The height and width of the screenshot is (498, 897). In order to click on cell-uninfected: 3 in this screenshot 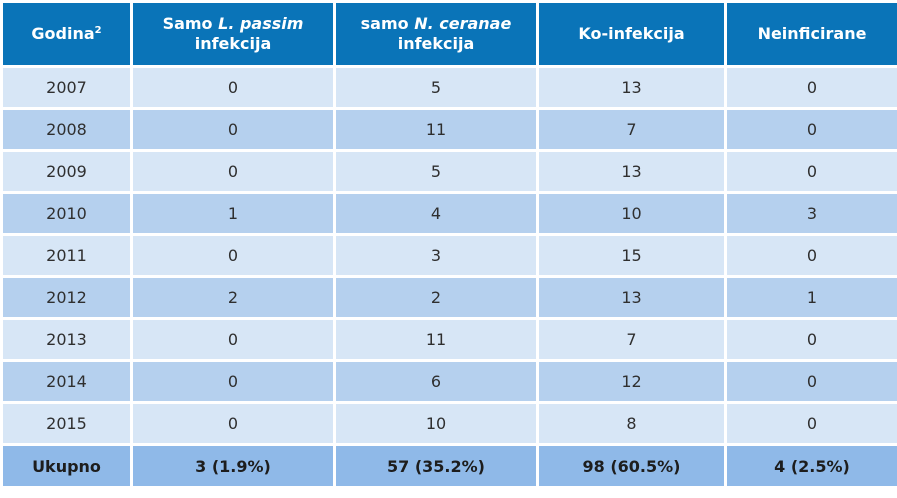, I will do `click(812, 213)`.